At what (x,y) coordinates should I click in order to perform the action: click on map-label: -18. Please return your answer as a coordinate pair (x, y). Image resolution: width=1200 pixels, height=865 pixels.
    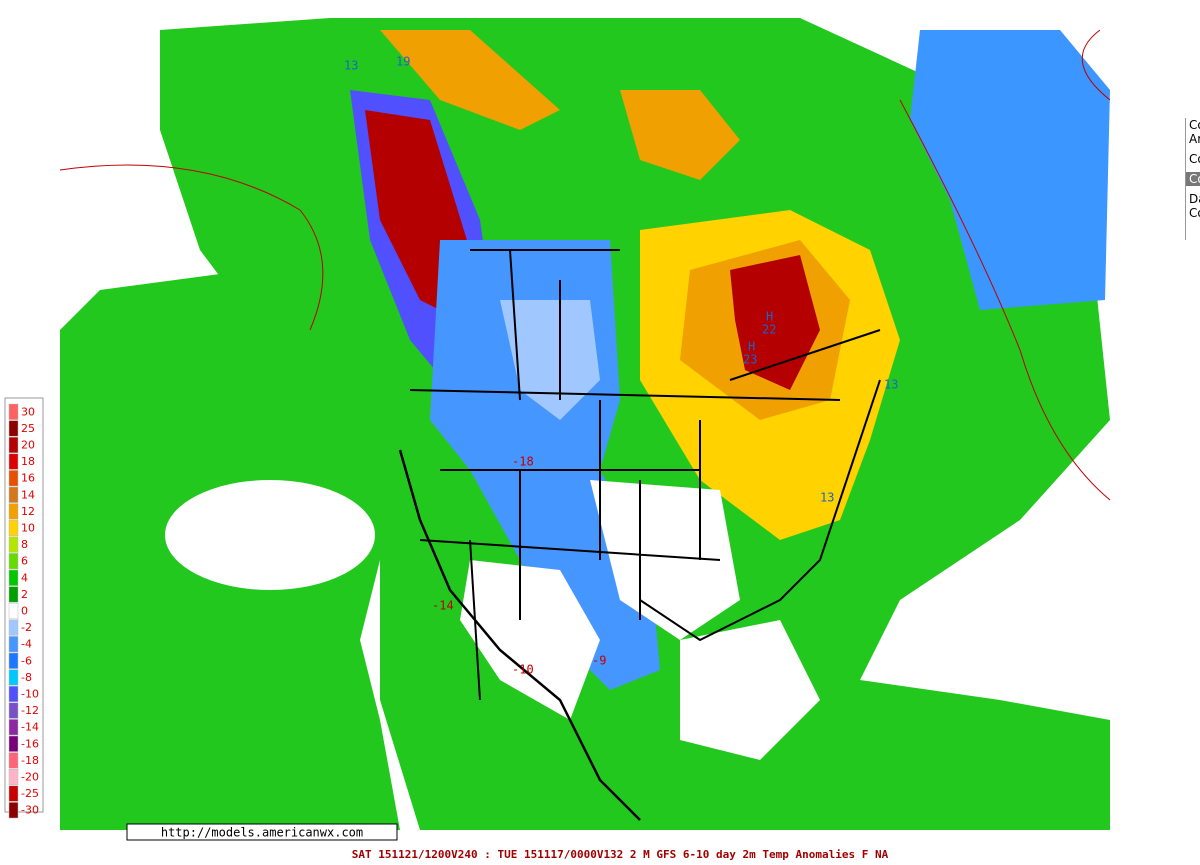
    Looking at the image, I should click on (523, 462).